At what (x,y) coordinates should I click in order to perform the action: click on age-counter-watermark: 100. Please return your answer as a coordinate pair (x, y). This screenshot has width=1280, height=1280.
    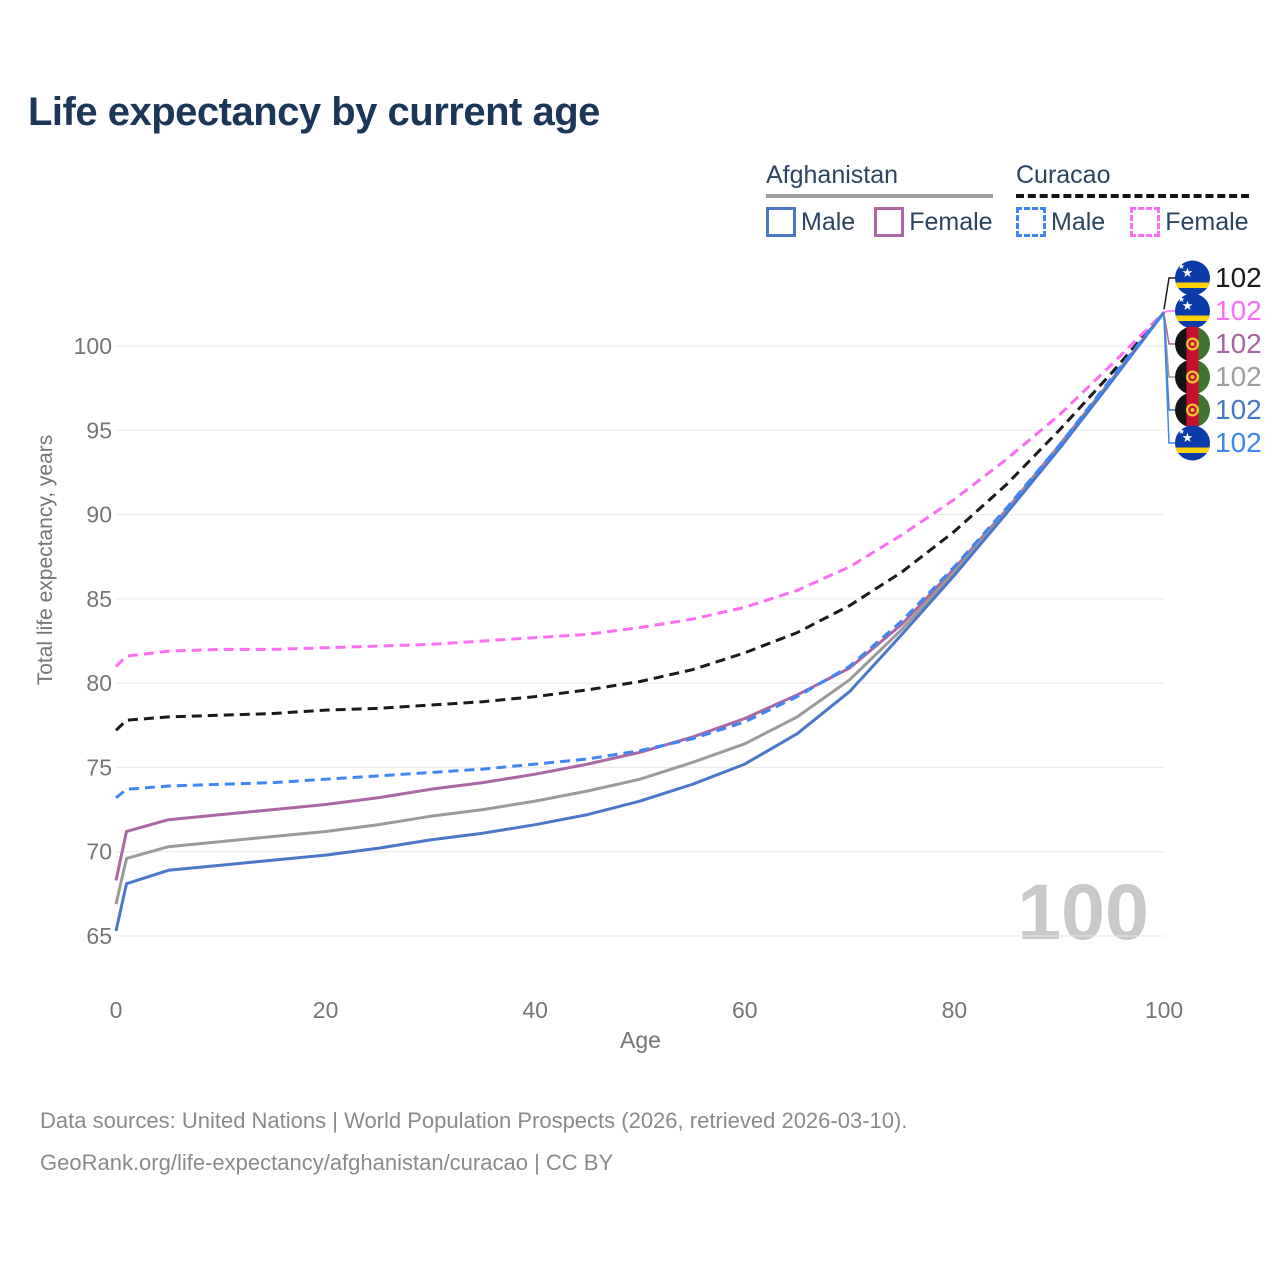
    Looking at the image, I should click on (1083, 911).